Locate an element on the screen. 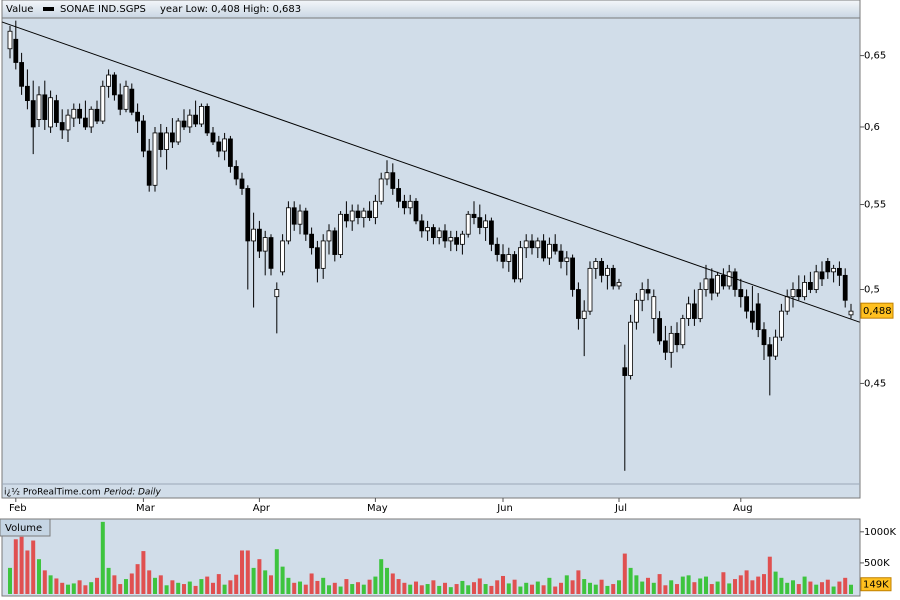 The height and width of the screenshot is (600, 900). x-tick-label: Jun is located at coordinates (504, 508).